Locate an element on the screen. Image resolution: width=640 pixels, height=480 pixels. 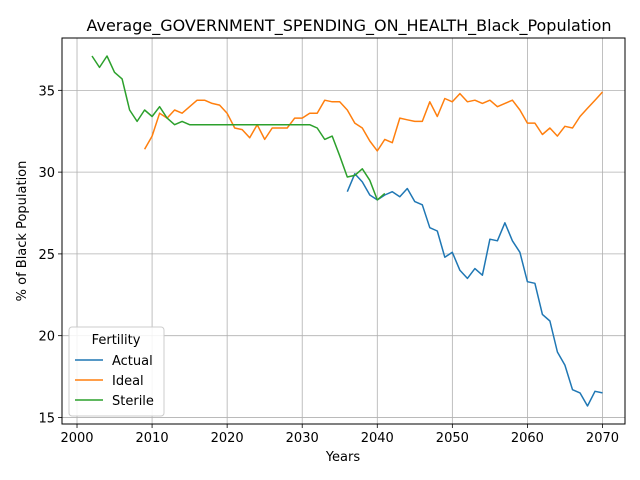
legend: Fertility Actual Ideal Sterile is located at coordinates (116, 371).